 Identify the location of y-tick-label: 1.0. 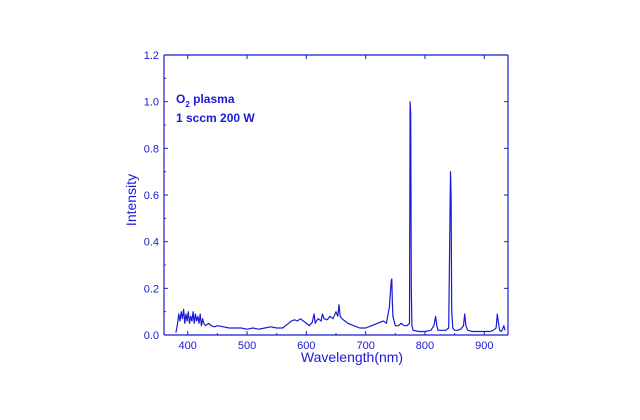
(151, 103).